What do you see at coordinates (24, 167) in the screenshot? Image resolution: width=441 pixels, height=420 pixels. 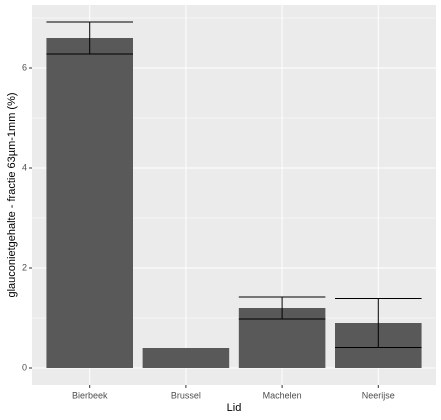 I see `y-tick-label: 4` at bounding box center [24, 167].